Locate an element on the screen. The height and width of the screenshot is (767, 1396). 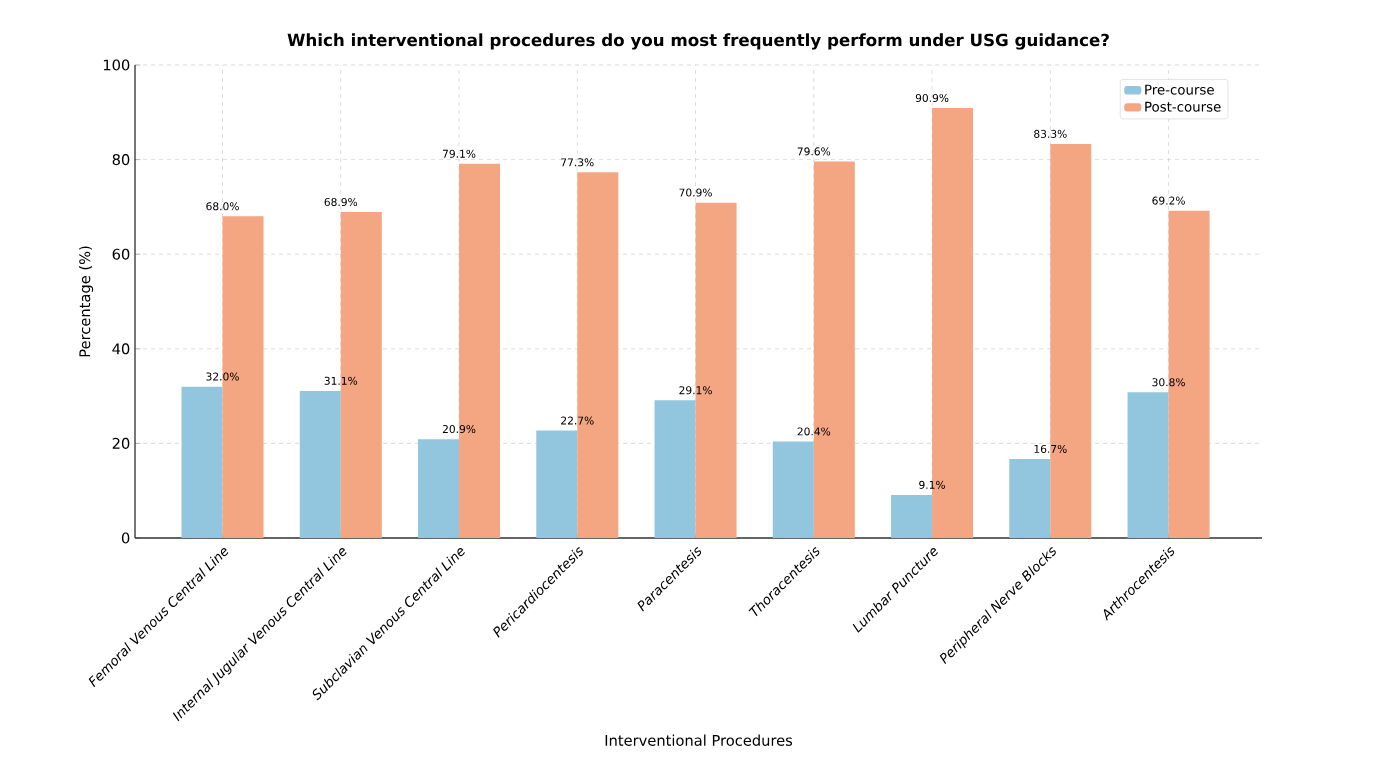
y-tick-label: 80 is located at coordinates (121, 160).